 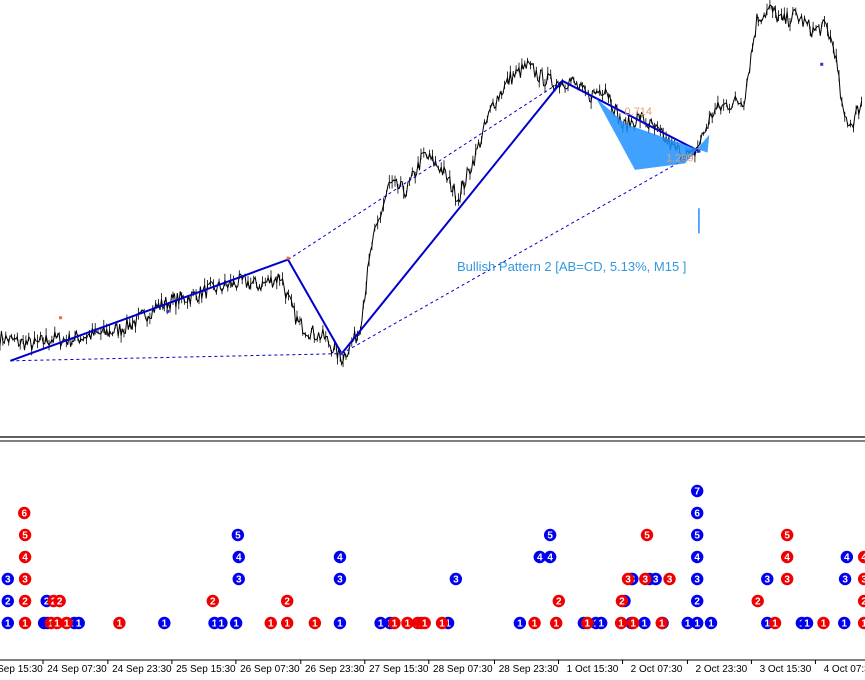 What do you see at coordinates (593, 669) in the screenshot?
I see `time-tick-label: 1 Oct 15:30` at bounding box center [593, 669].